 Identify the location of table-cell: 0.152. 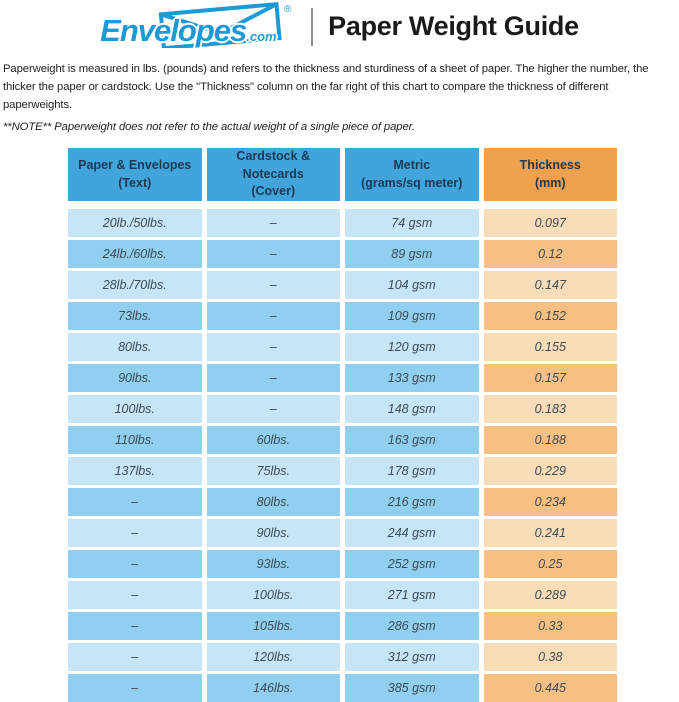
(550, 316).